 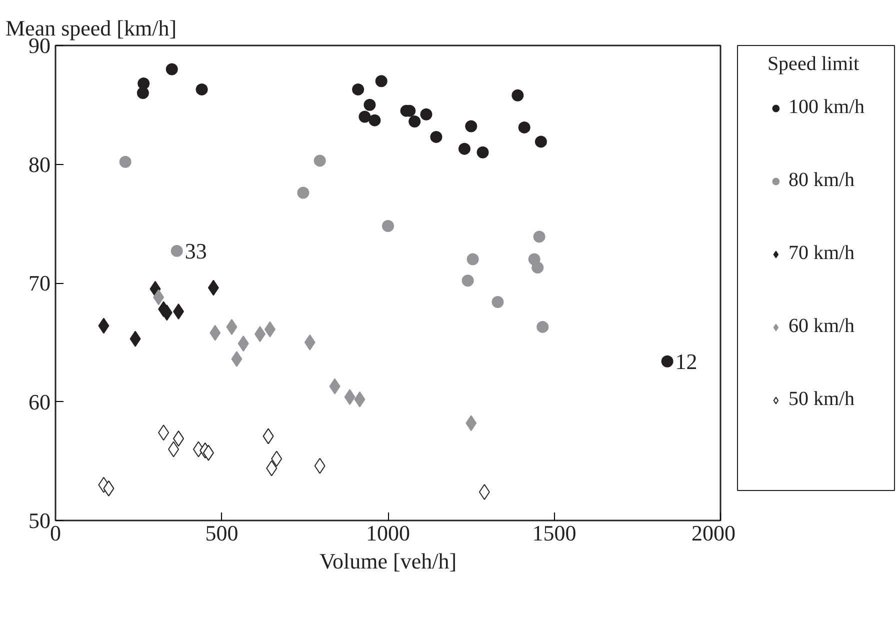 I want to click on x-tick-label: 0, so click(x=55, y=533).